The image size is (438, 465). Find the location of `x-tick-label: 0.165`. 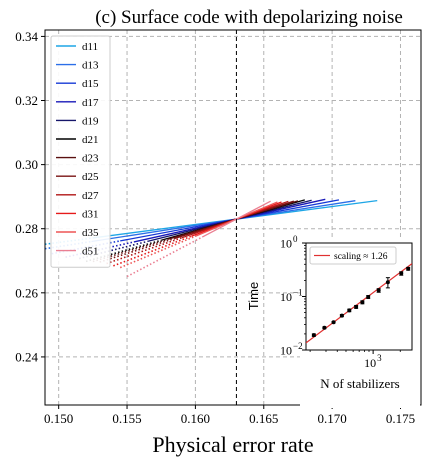

x-tick-label: 0.165 is located at coordinates (263, 418).